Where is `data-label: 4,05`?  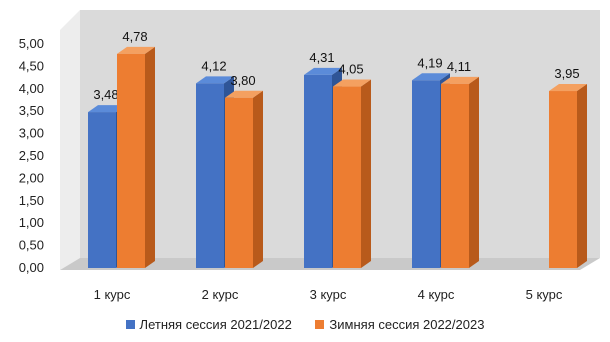 data-label: 4,05 is located at coordinates (350, 69).